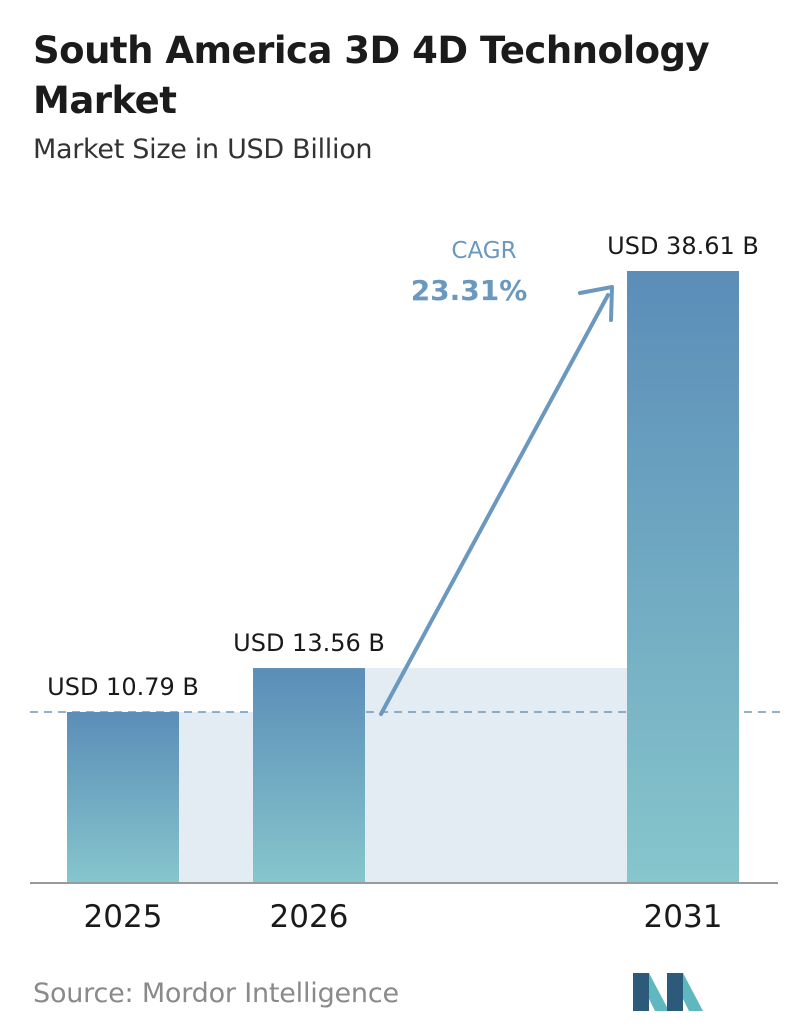  Describe the element at coordinates (683, 917) in the screenshot. I see `x-tick-label-2031: 2031` at that location.